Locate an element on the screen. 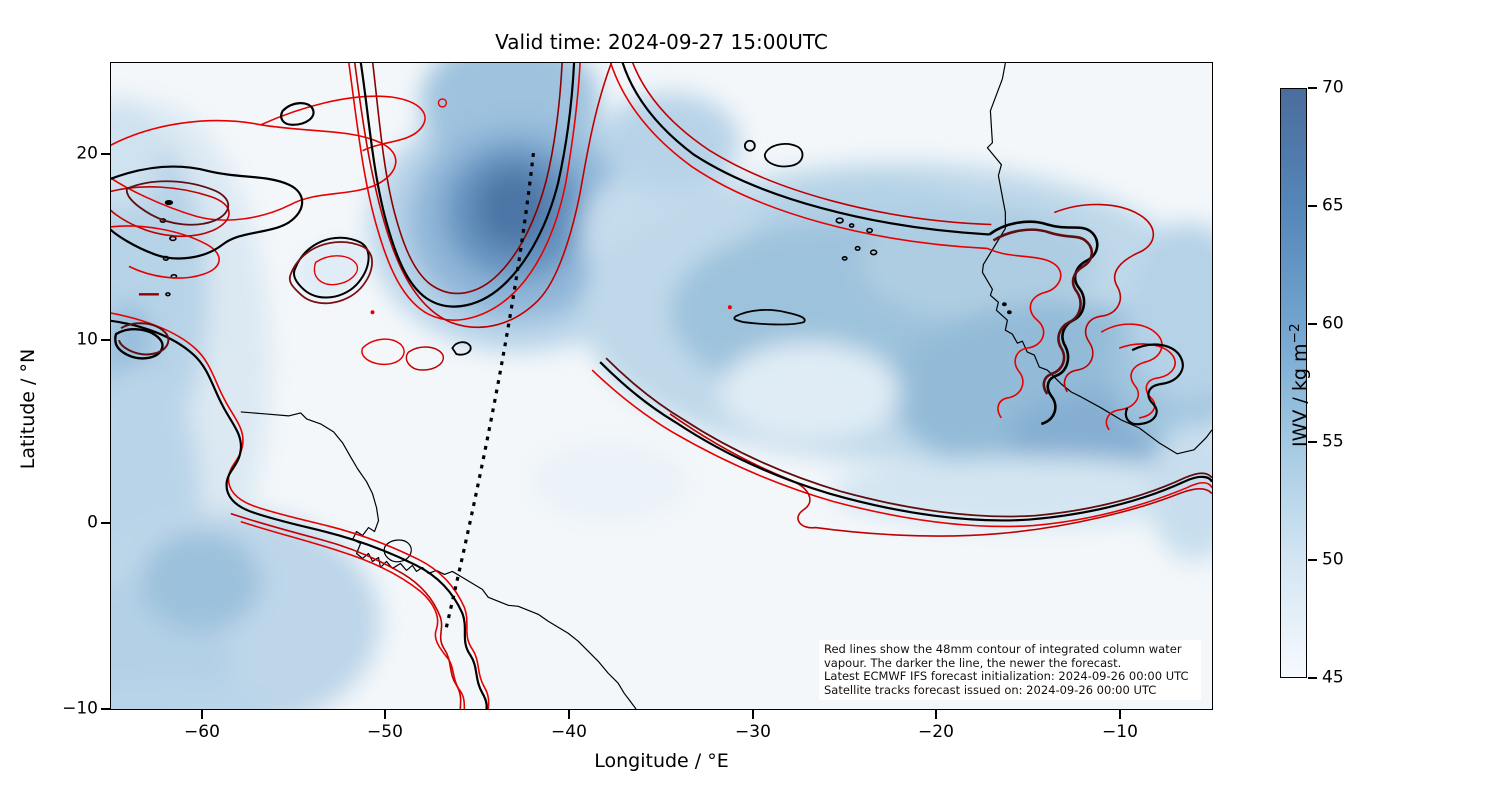 The image size is (1500, 800). y-axis-label: Latitude / °N is located at coordinates (28, 409).